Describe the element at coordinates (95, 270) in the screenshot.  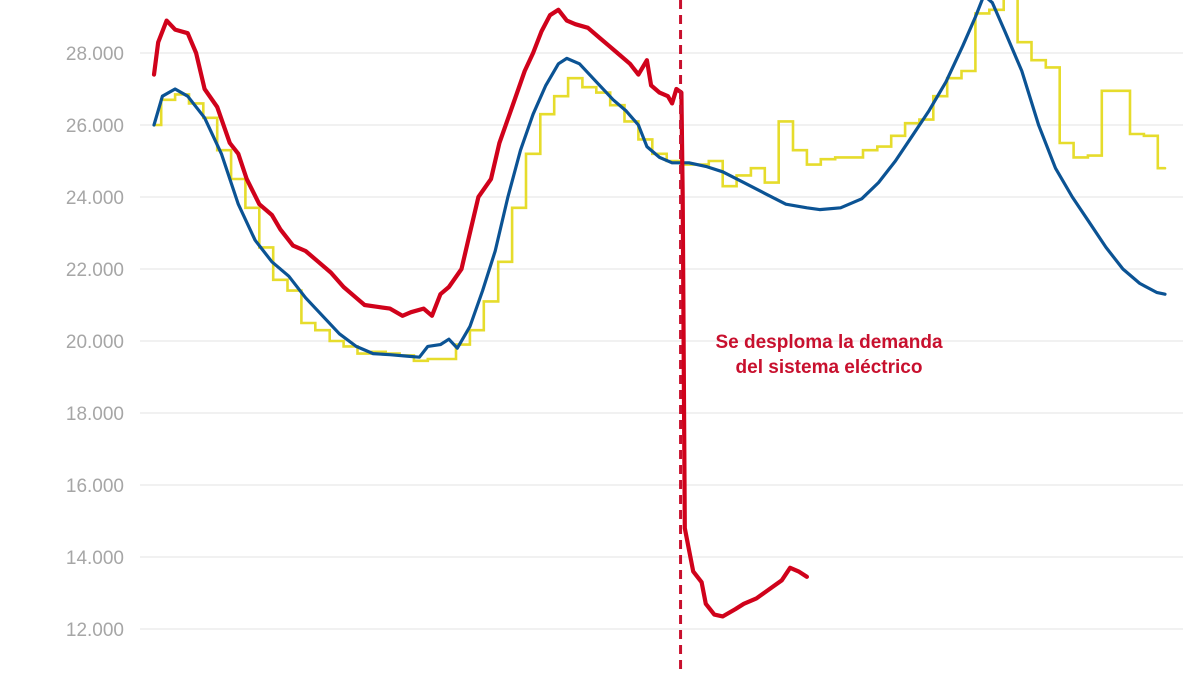
I see `y-tick-label: 22.000` at that location.